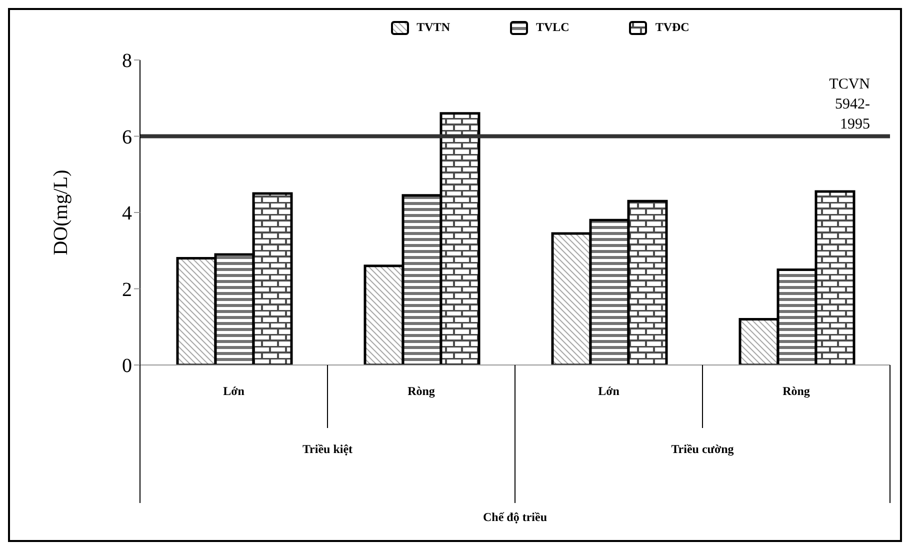 The image size is (908, 548). Describe the element at coordinates (672, 27) in the screenshot. I see `legend-label: TVĐC` at that location.